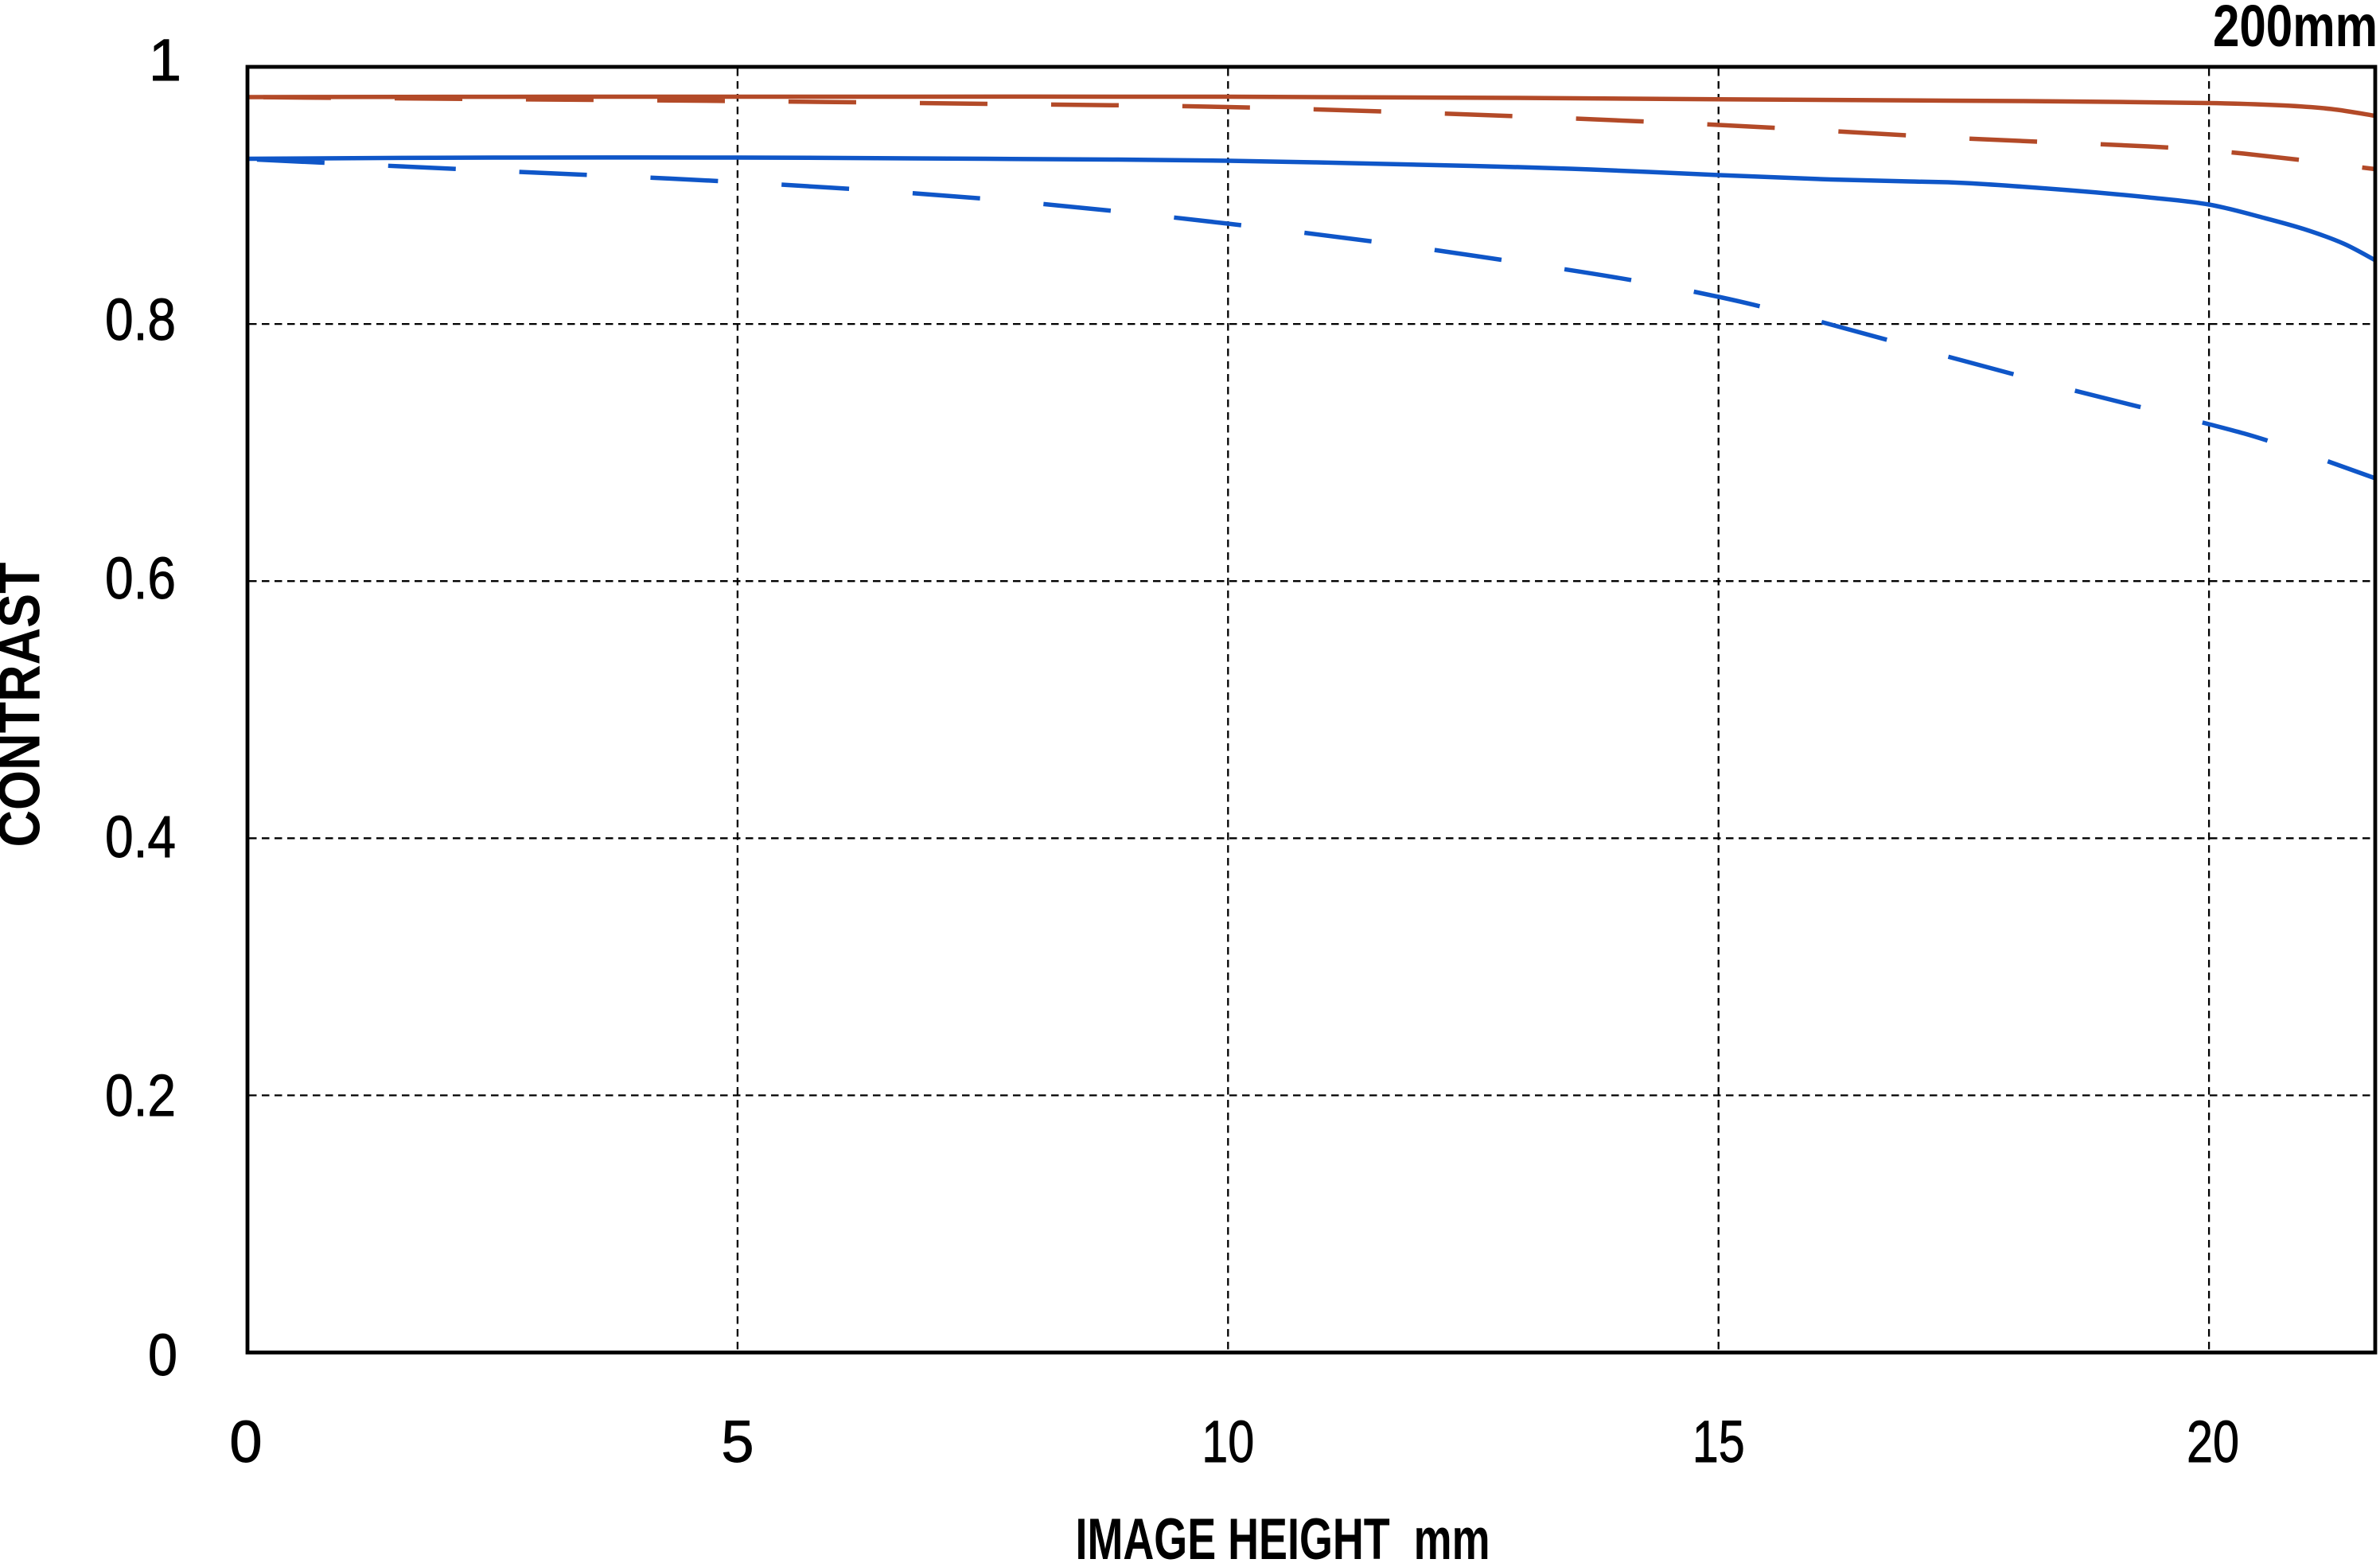 This screenshot has width=2380, height=1563. Describe the element at coordinates (140, 837) in the screenshot. I see `svg-text: 0.4` at that location.